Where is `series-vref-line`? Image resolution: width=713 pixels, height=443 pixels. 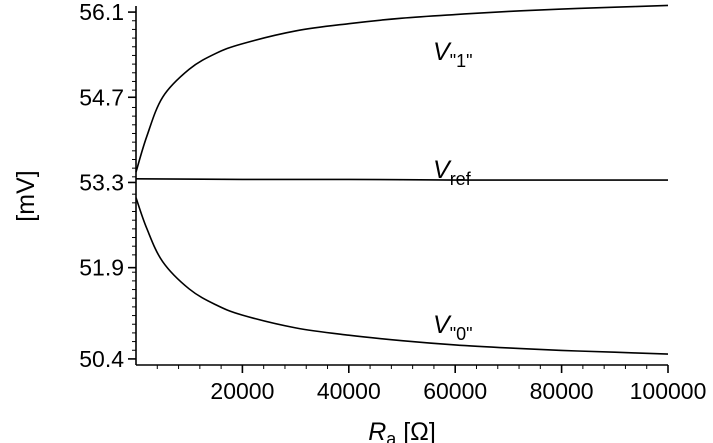
series-vref-line is located at coordinates (401, 179).